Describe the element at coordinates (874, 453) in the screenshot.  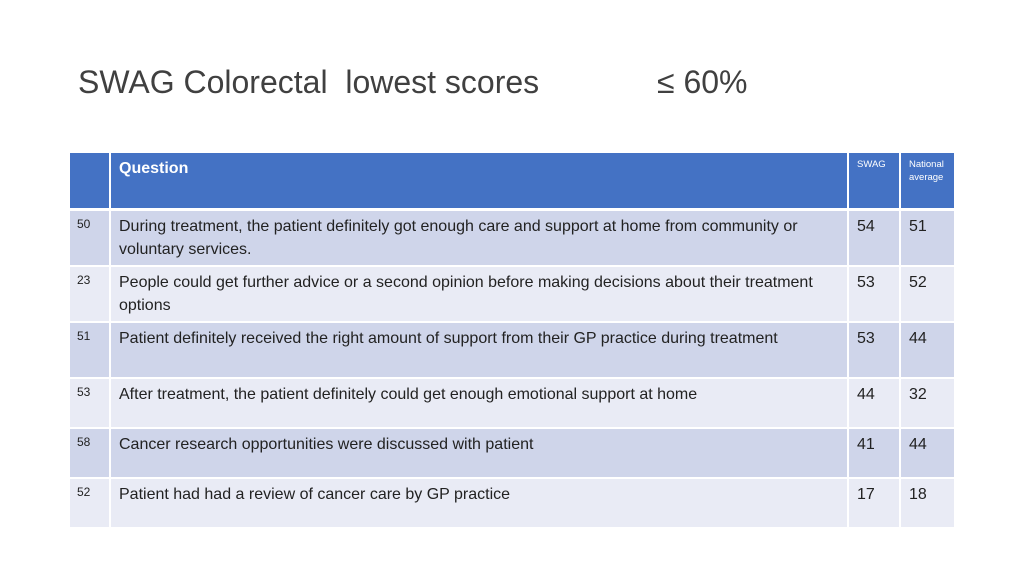
I see `swag-score: 41` at that location.